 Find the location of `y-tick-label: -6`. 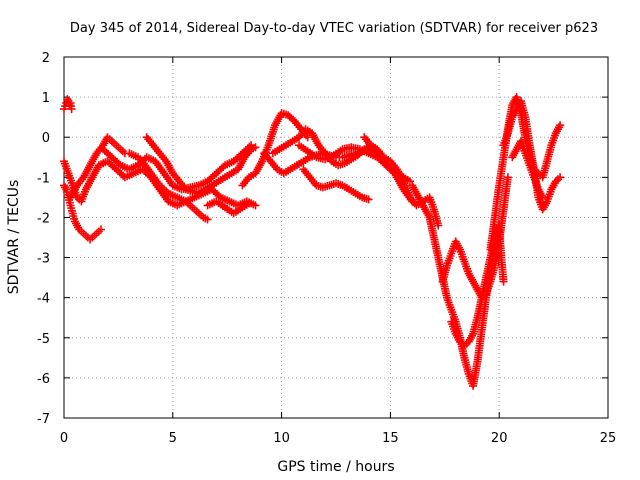

y-tick-label: -6 is located at coordinates (43, 379).